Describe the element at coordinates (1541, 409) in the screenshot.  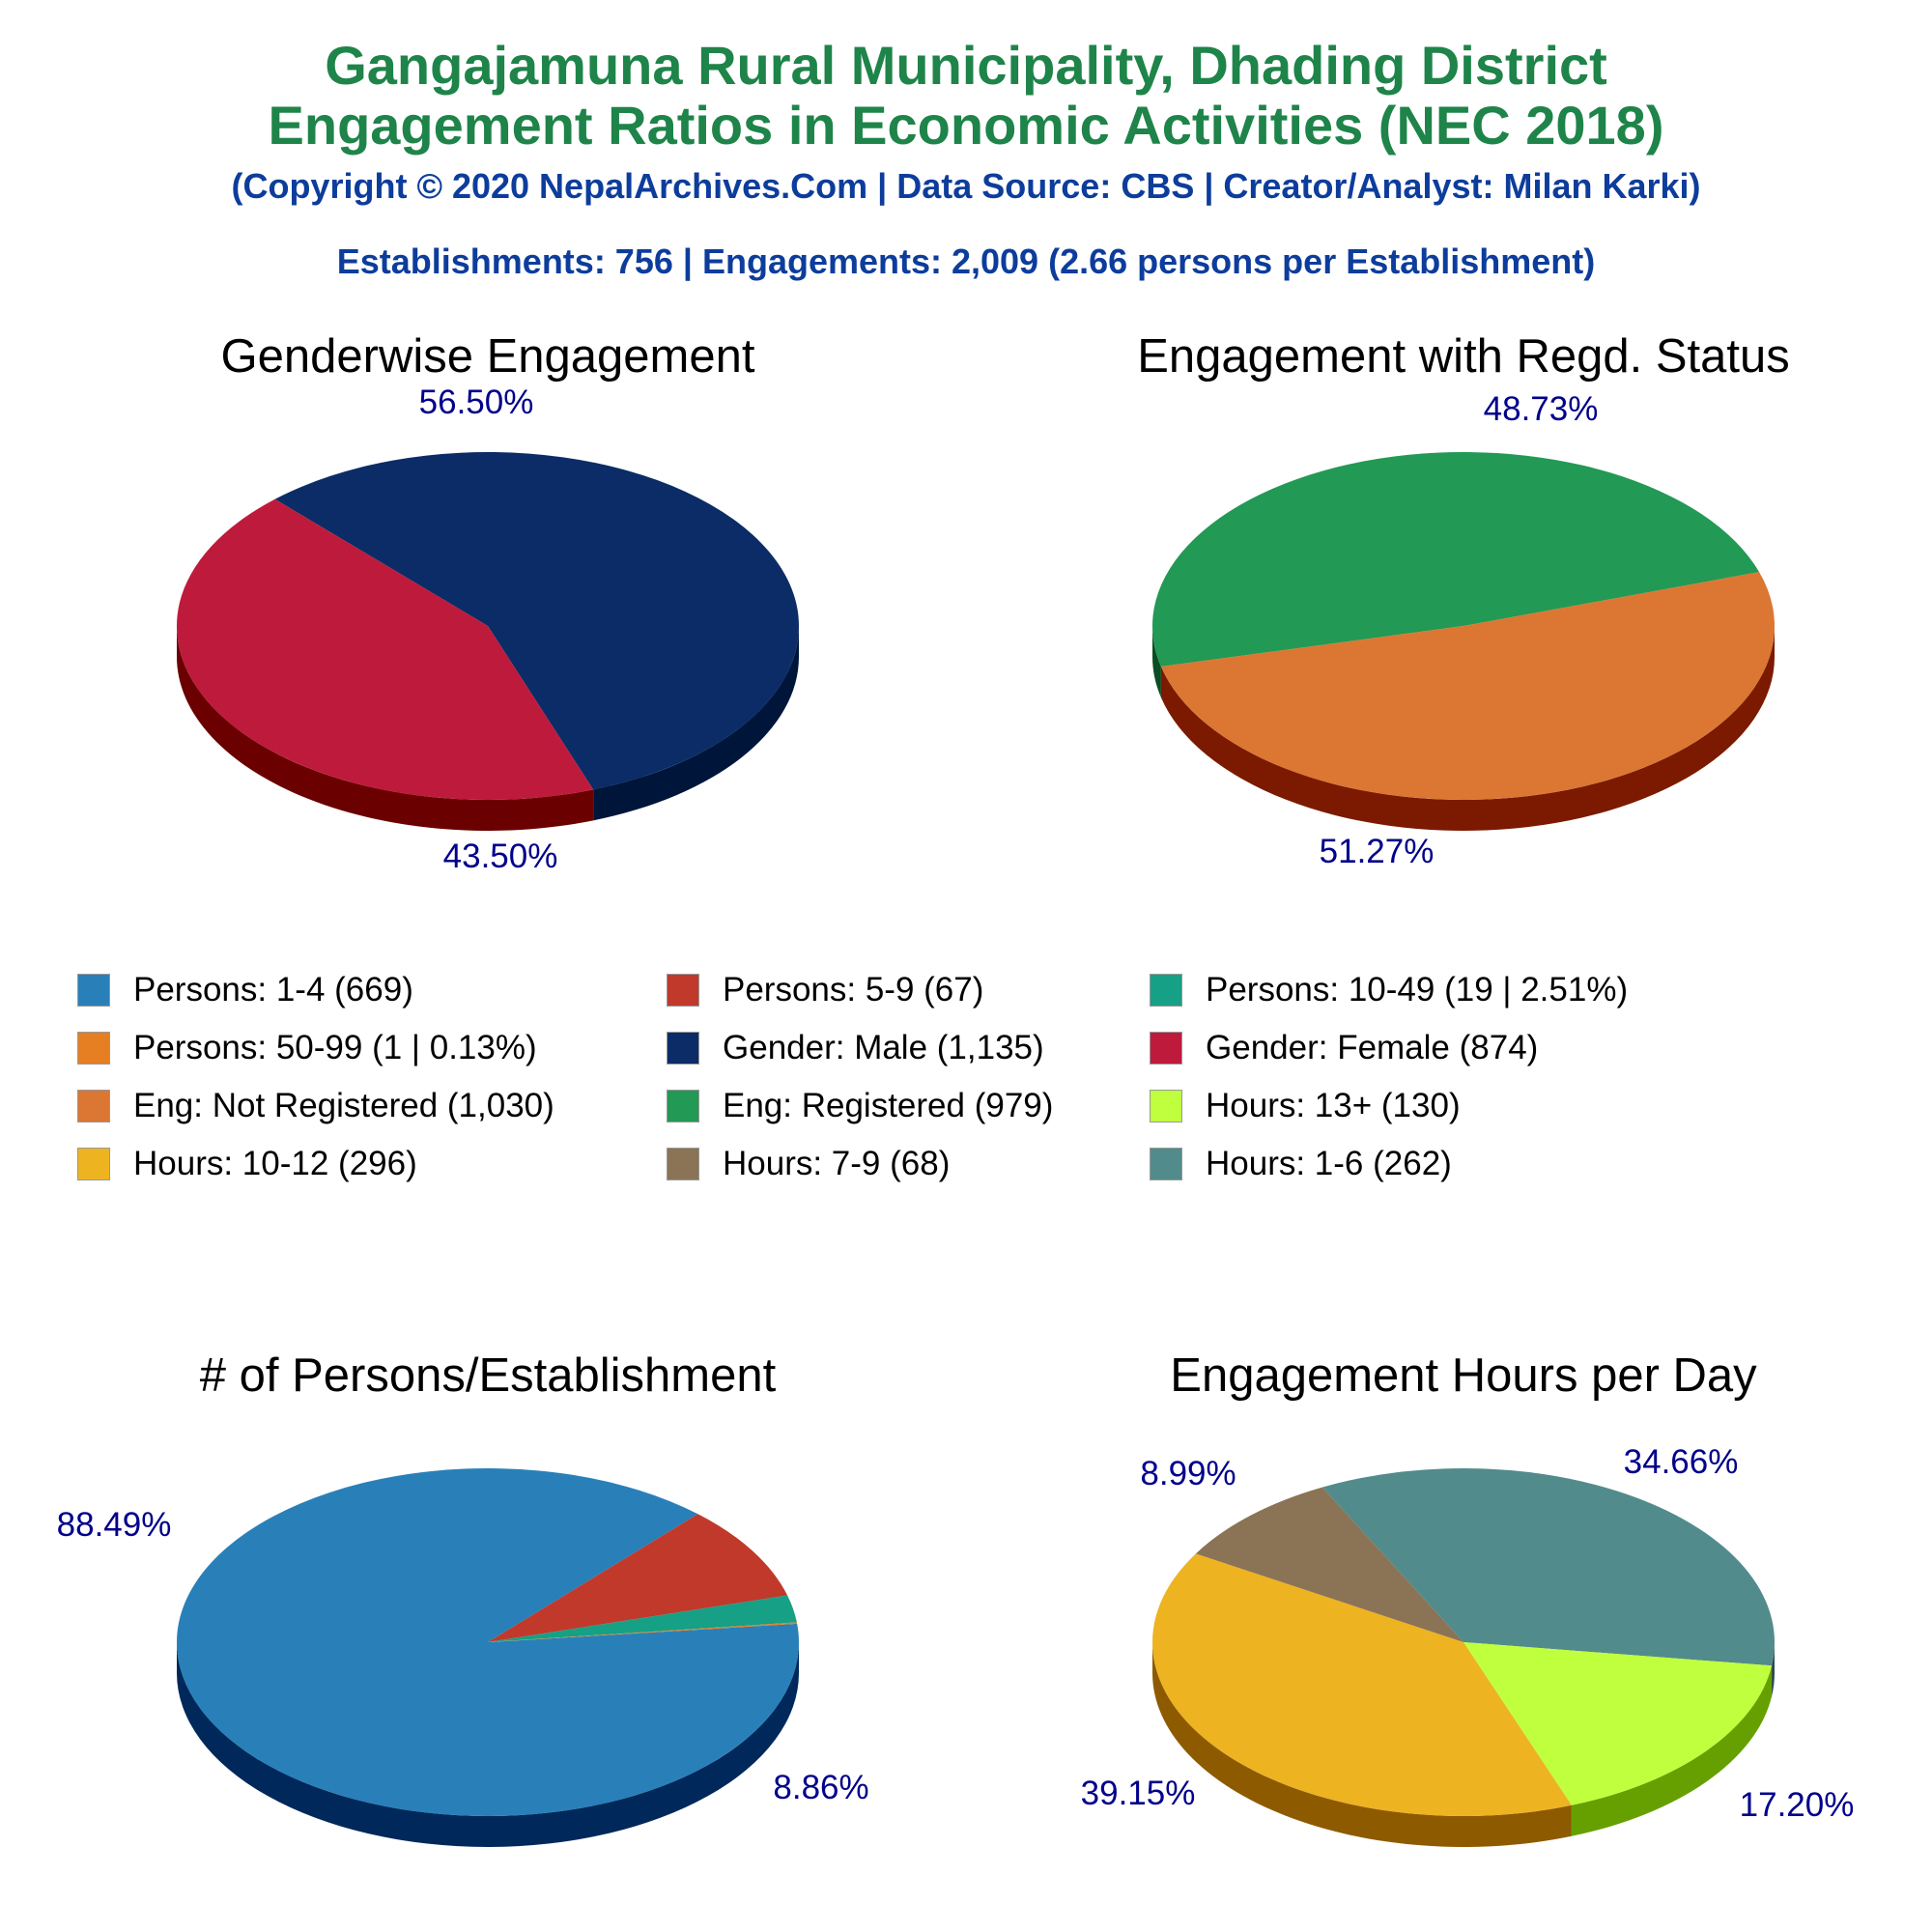
I see `pie-percent-label: 48.73%` at that location.